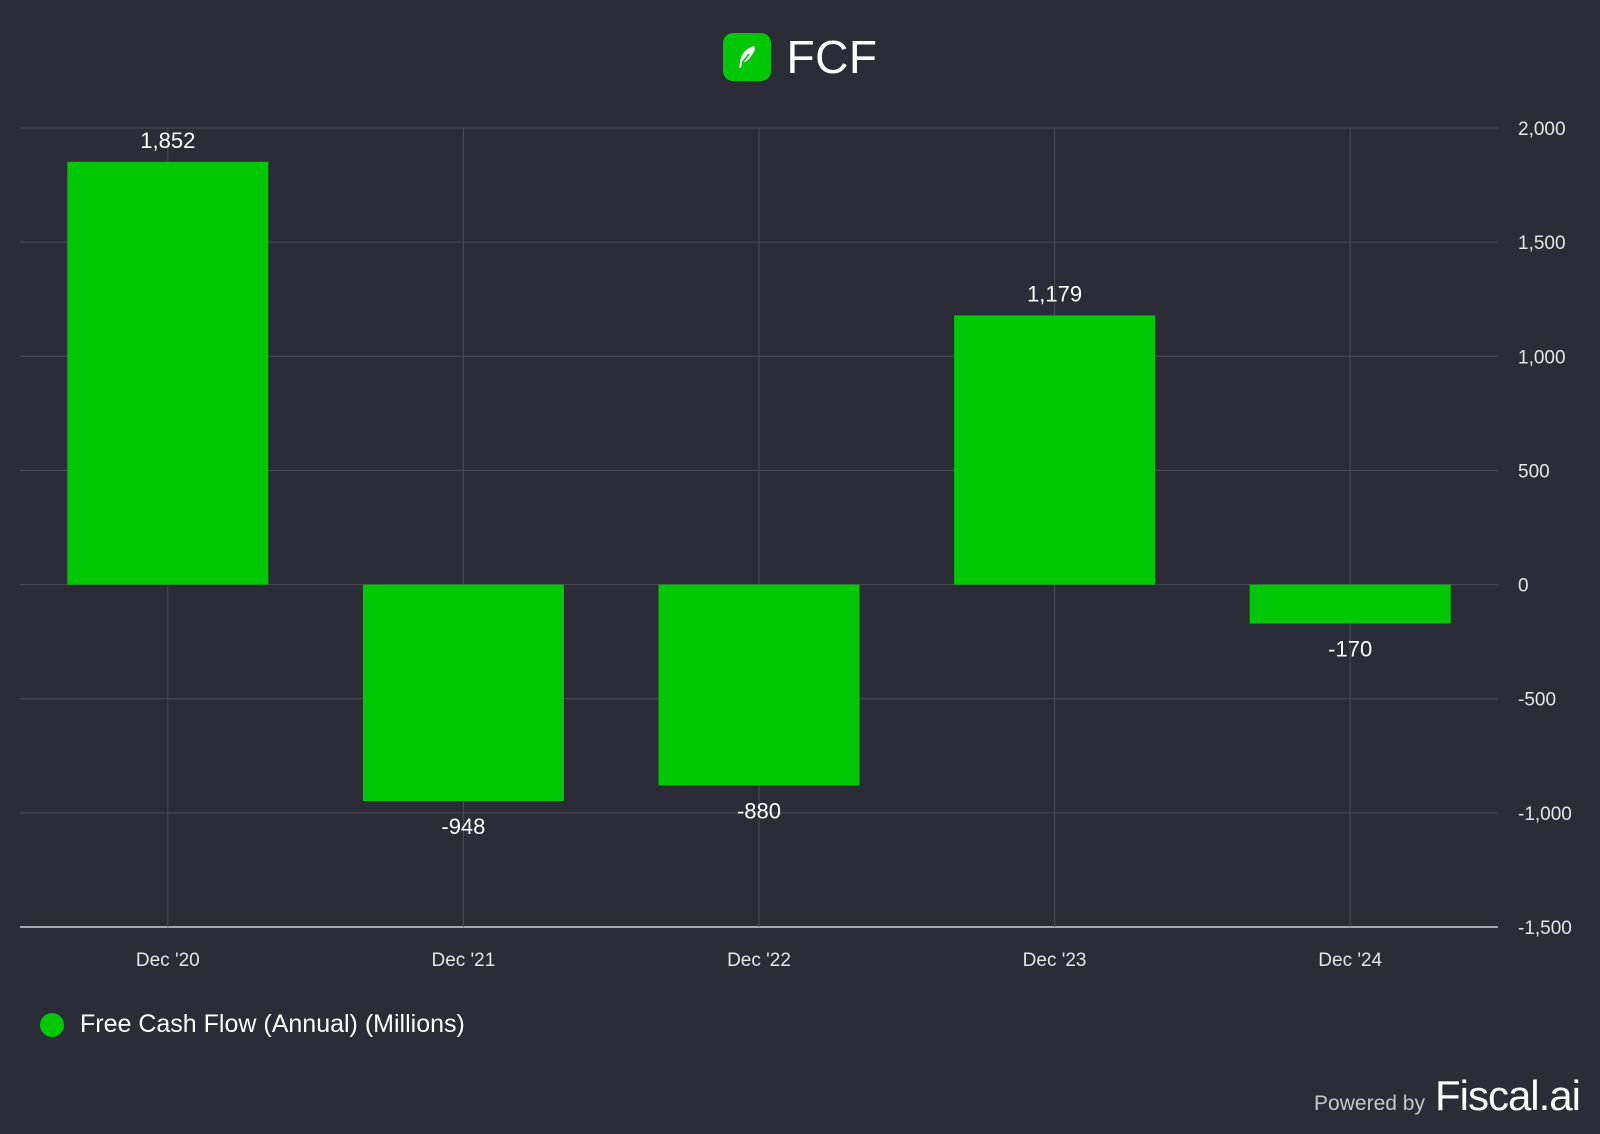 The height and width of the screenshot is (1134, 1600). What do you see at coordinates (52, 1024) in the screenshot?
I see `legend-swatch` at bounding box center [52, 1024].